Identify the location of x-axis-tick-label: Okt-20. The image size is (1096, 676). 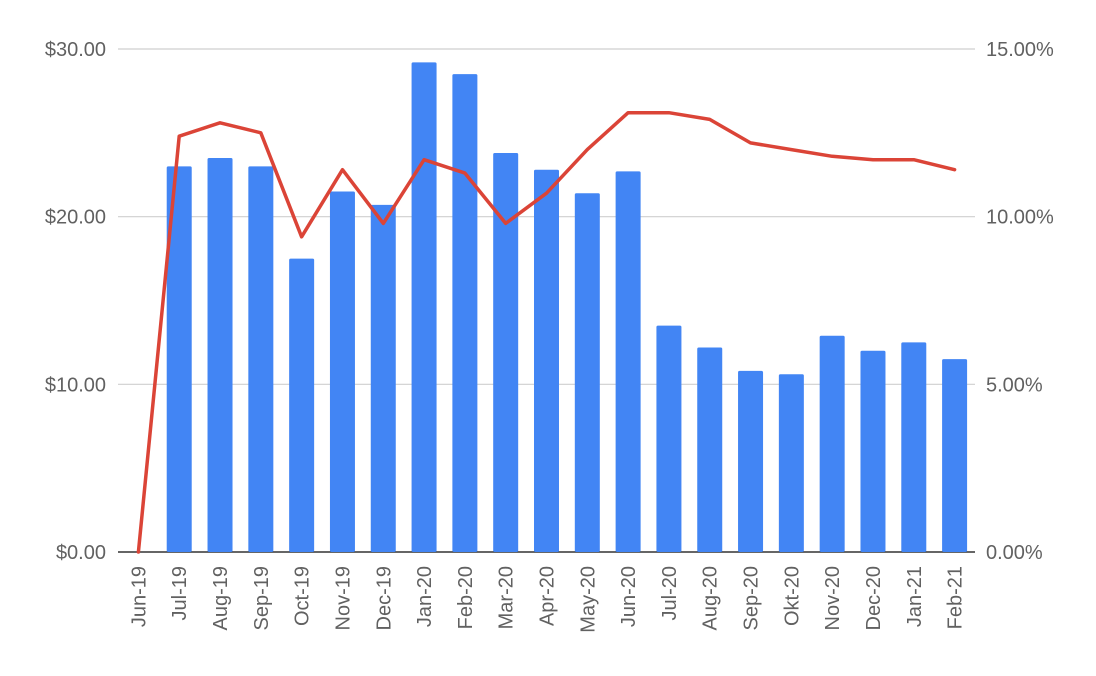
(792, 596).